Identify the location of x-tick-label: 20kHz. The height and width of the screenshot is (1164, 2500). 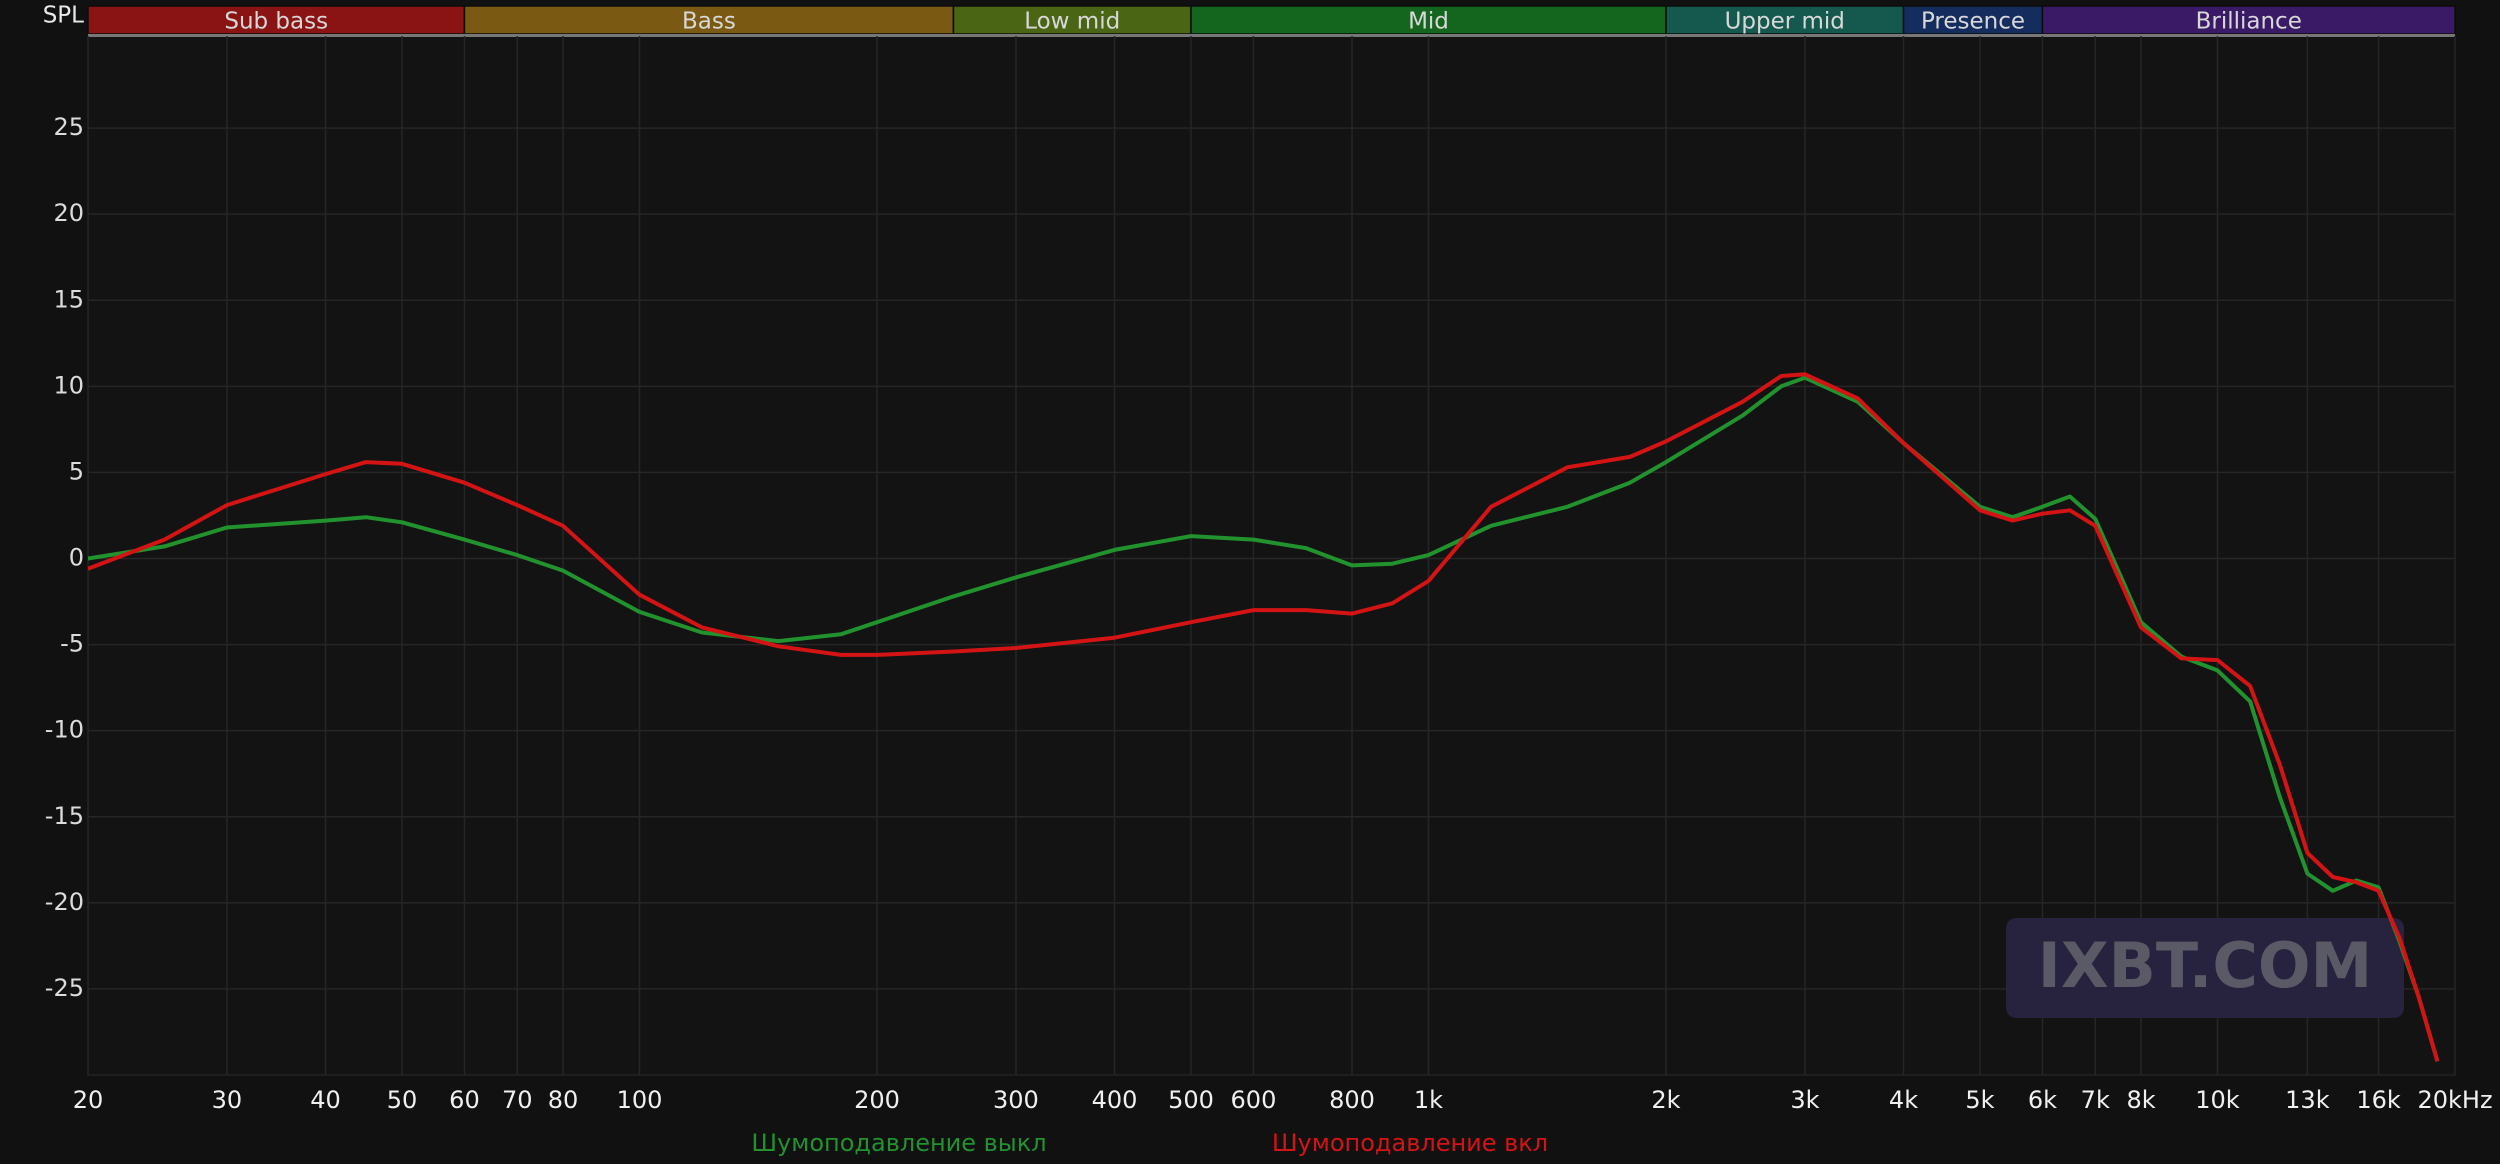
(2454, 1100).